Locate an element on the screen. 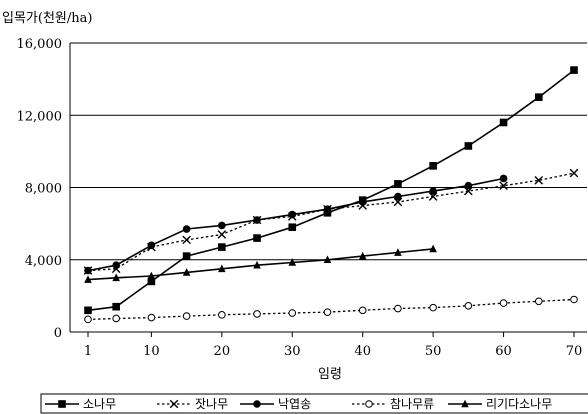 The width and height of the screenshot is (588, 414). legend-item: 리기다소나무 is located at coordinates (500, 404).